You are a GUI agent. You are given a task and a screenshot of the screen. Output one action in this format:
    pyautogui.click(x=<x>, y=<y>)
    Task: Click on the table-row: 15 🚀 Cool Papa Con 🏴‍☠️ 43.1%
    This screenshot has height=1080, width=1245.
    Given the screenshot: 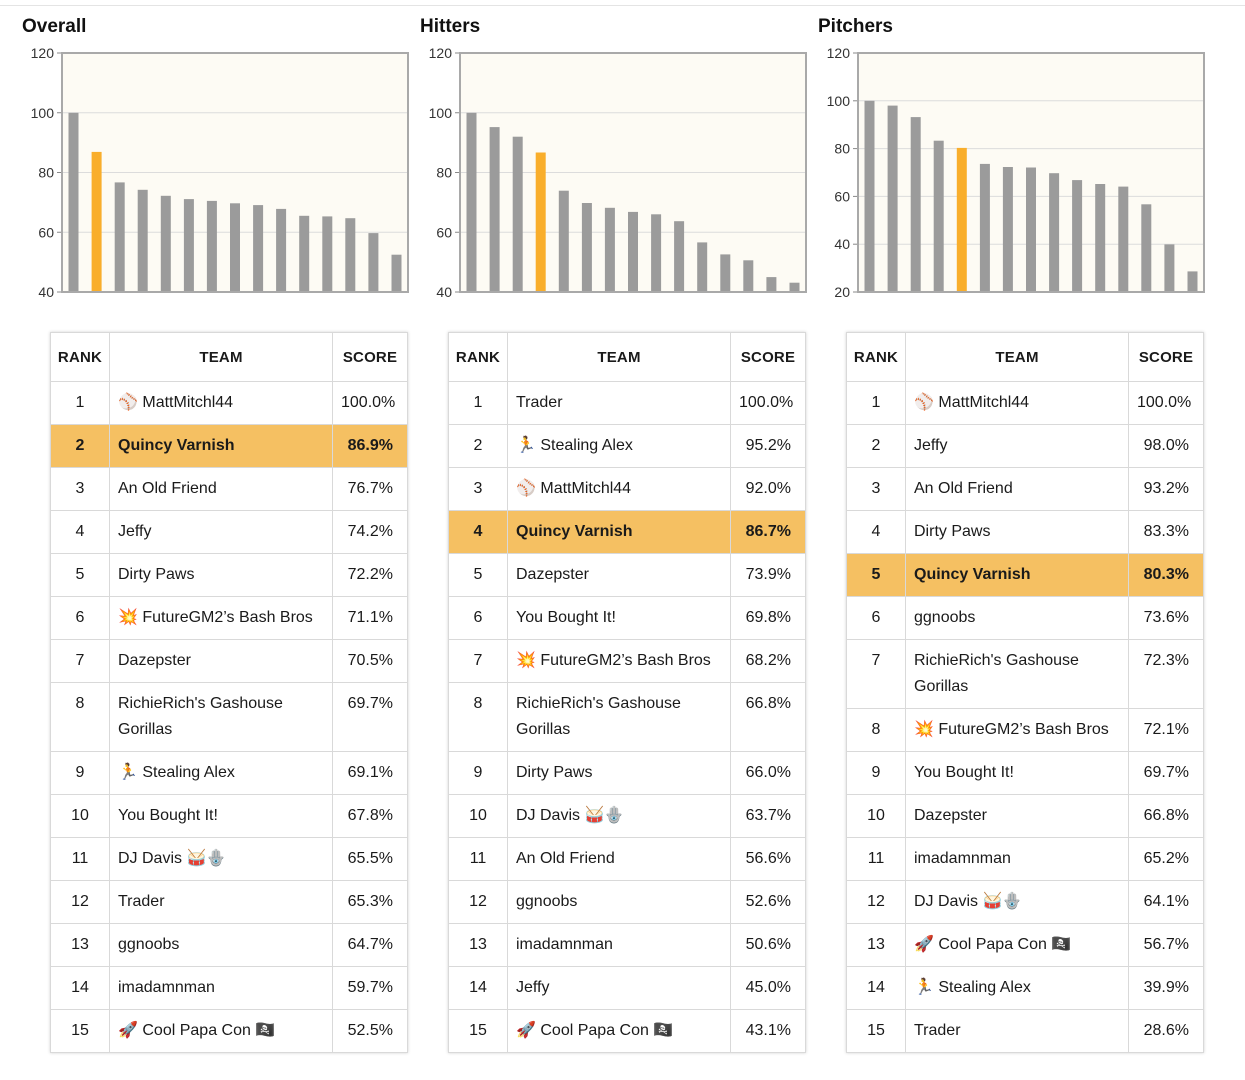 What is the action you would take?
    pyautogui.click(x=627, y=1031)
    